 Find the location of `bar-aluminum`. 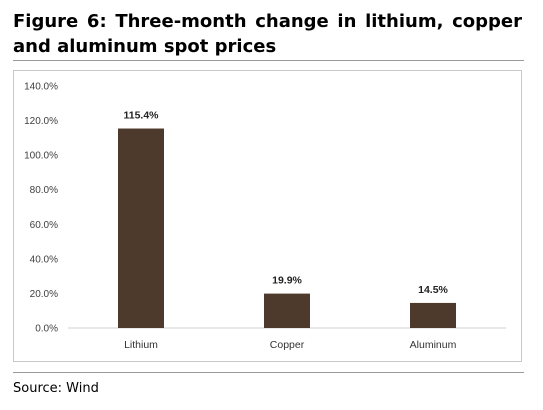

bar-aluminum is located at coordinates (433, 315).